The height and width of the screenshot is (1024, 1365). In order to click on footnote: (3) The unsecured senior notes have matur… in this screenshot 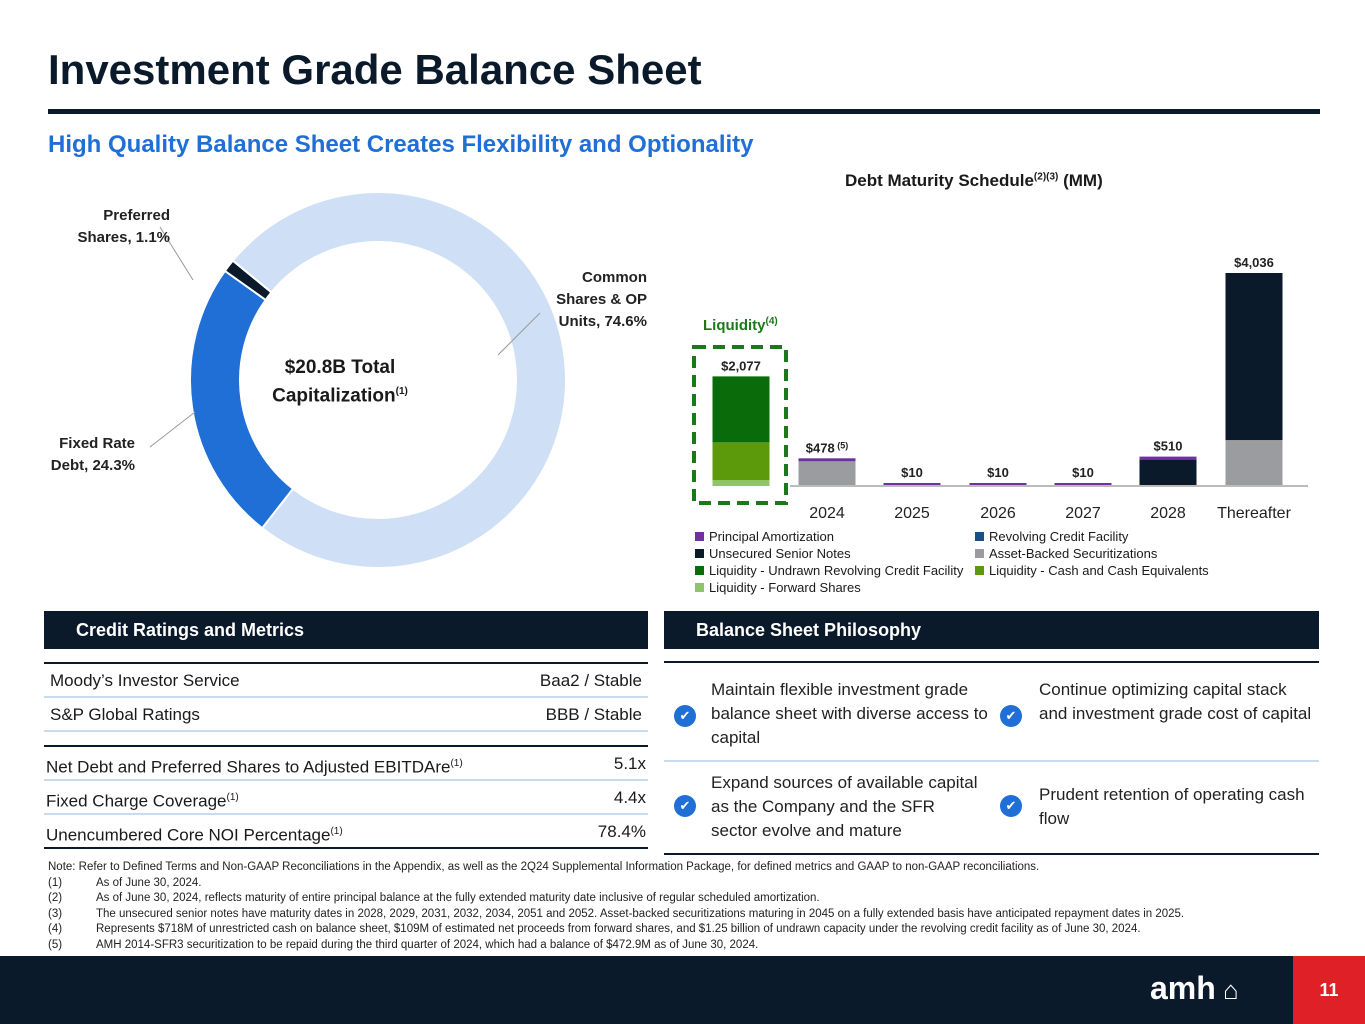, I will do `click(616, 913)`.